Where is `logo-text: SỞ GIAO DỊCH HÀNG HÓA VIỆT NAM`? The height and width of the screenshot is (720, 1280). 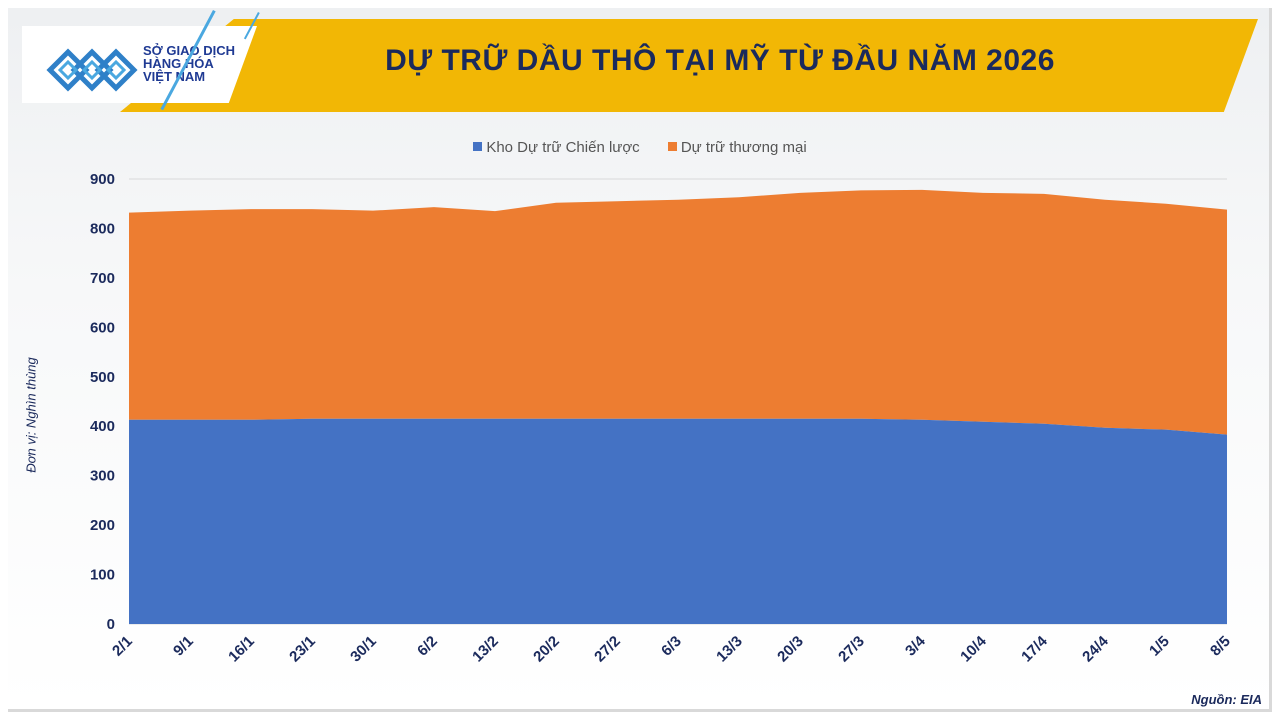
logo-text: SỞ GIAO DỊCH HÀNG HÓA VIỆT NAM is located at coordinates (198, 63).